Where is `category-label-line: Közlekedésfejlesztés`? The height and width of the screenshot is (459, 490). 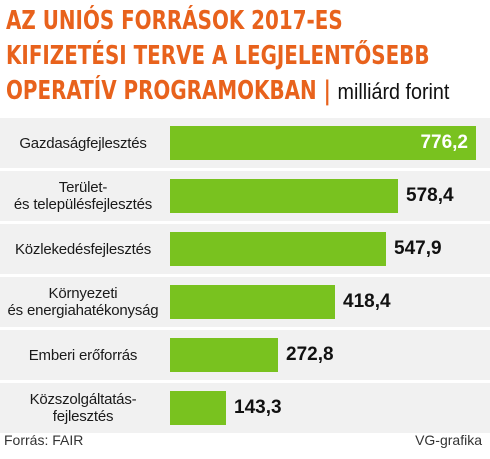 category-label-line: Közlekedésfejlesztés is located at coordinates (83, 249).